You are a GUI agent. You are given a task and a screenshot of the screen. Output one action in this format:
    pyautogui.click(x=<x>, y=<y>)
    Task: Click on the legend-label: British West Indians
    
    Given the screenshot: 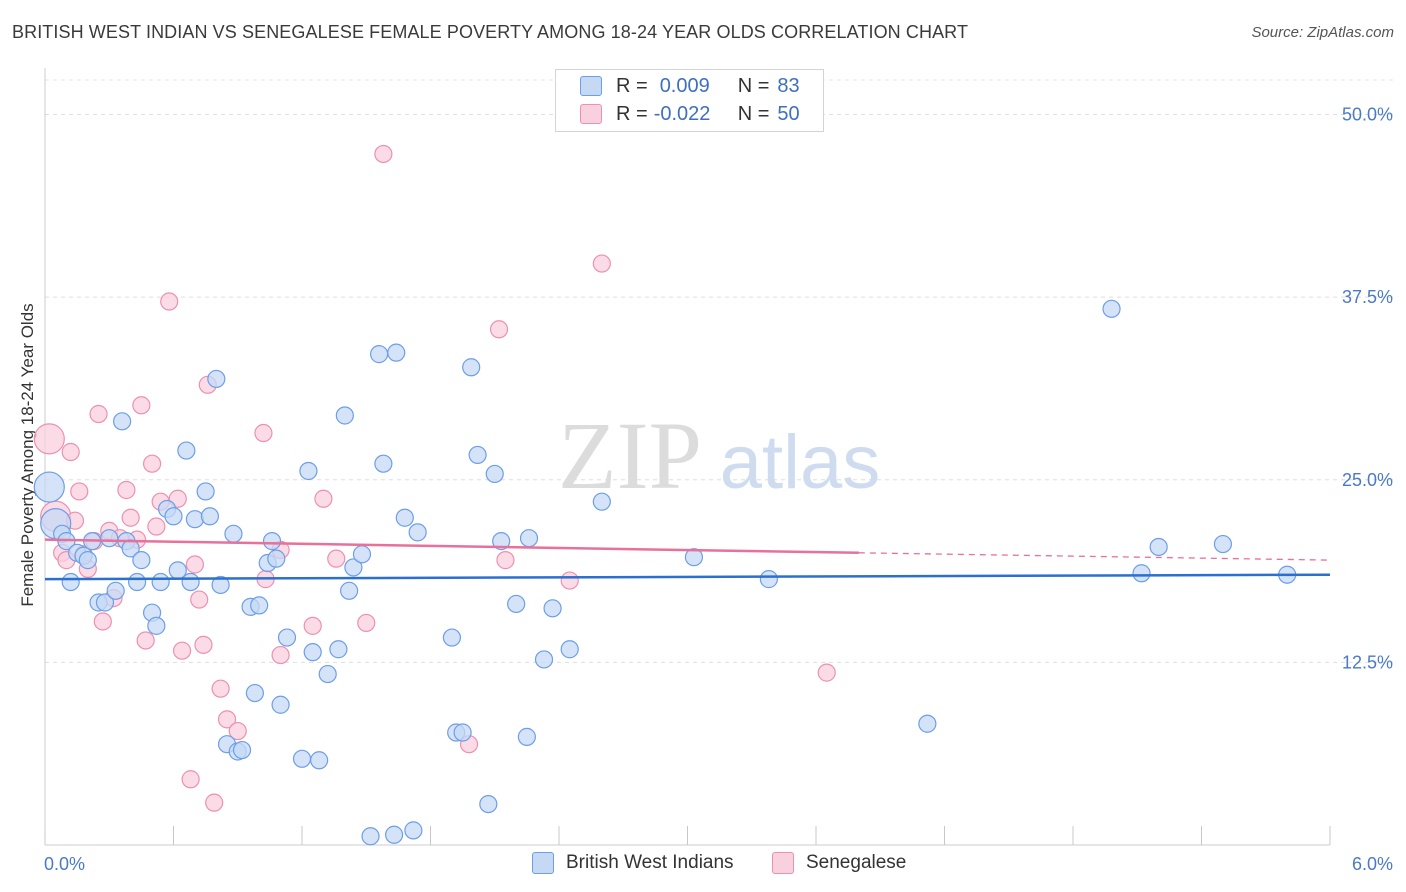 What is the action you would take?
    pyautogui.click(x=650, y=862)
    